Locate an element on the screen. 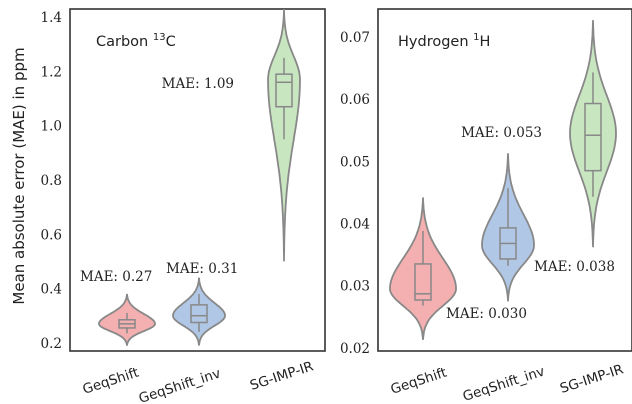 This screenshot has width=632, height=404. violin-GeqShift_inv is located at coordinates (199, 311).